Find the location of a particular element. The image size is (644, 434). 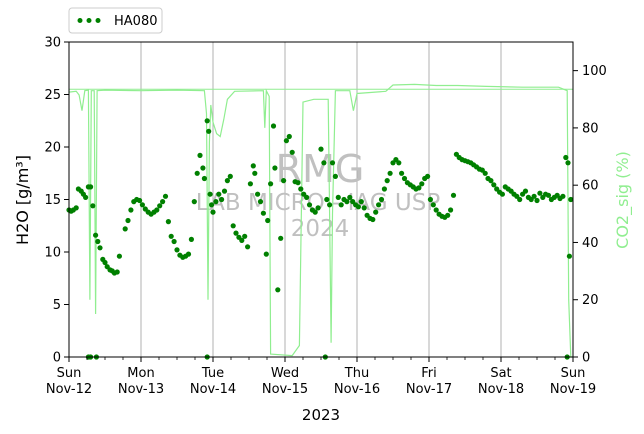

y-right-tick-label: 20 is located at coordinates (590, 300).